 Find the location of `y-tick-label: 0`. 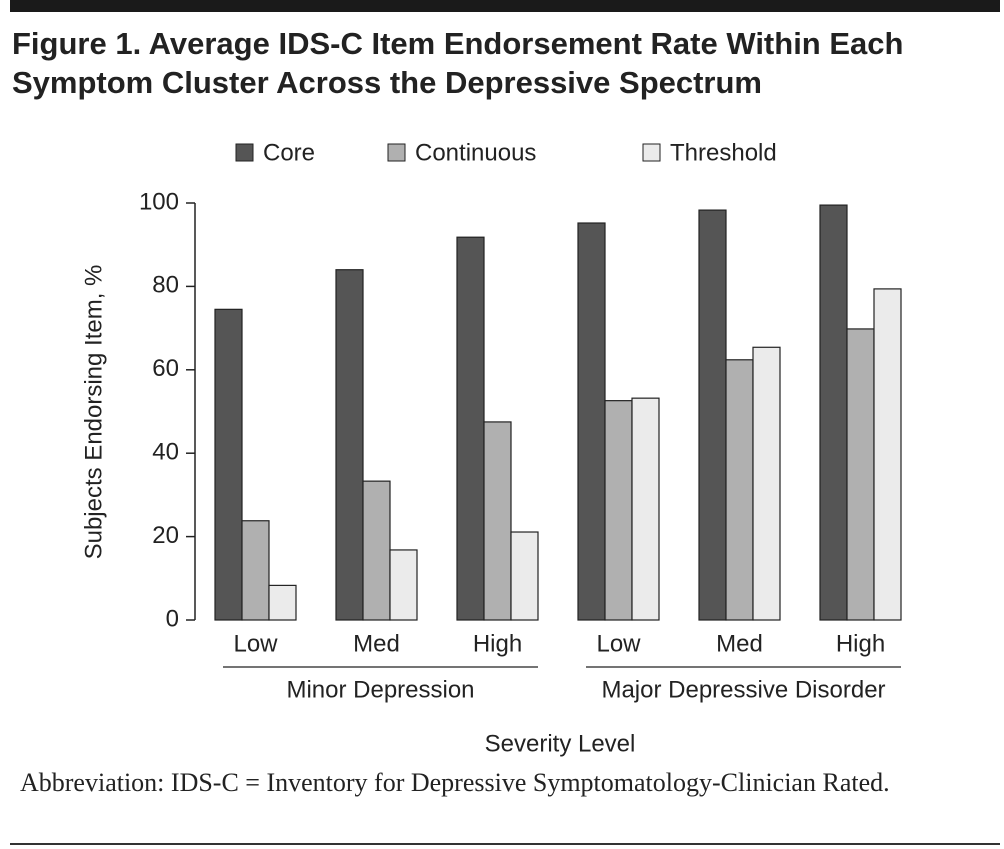

y-tick-label: 0 is located at coordinates (172, 618).